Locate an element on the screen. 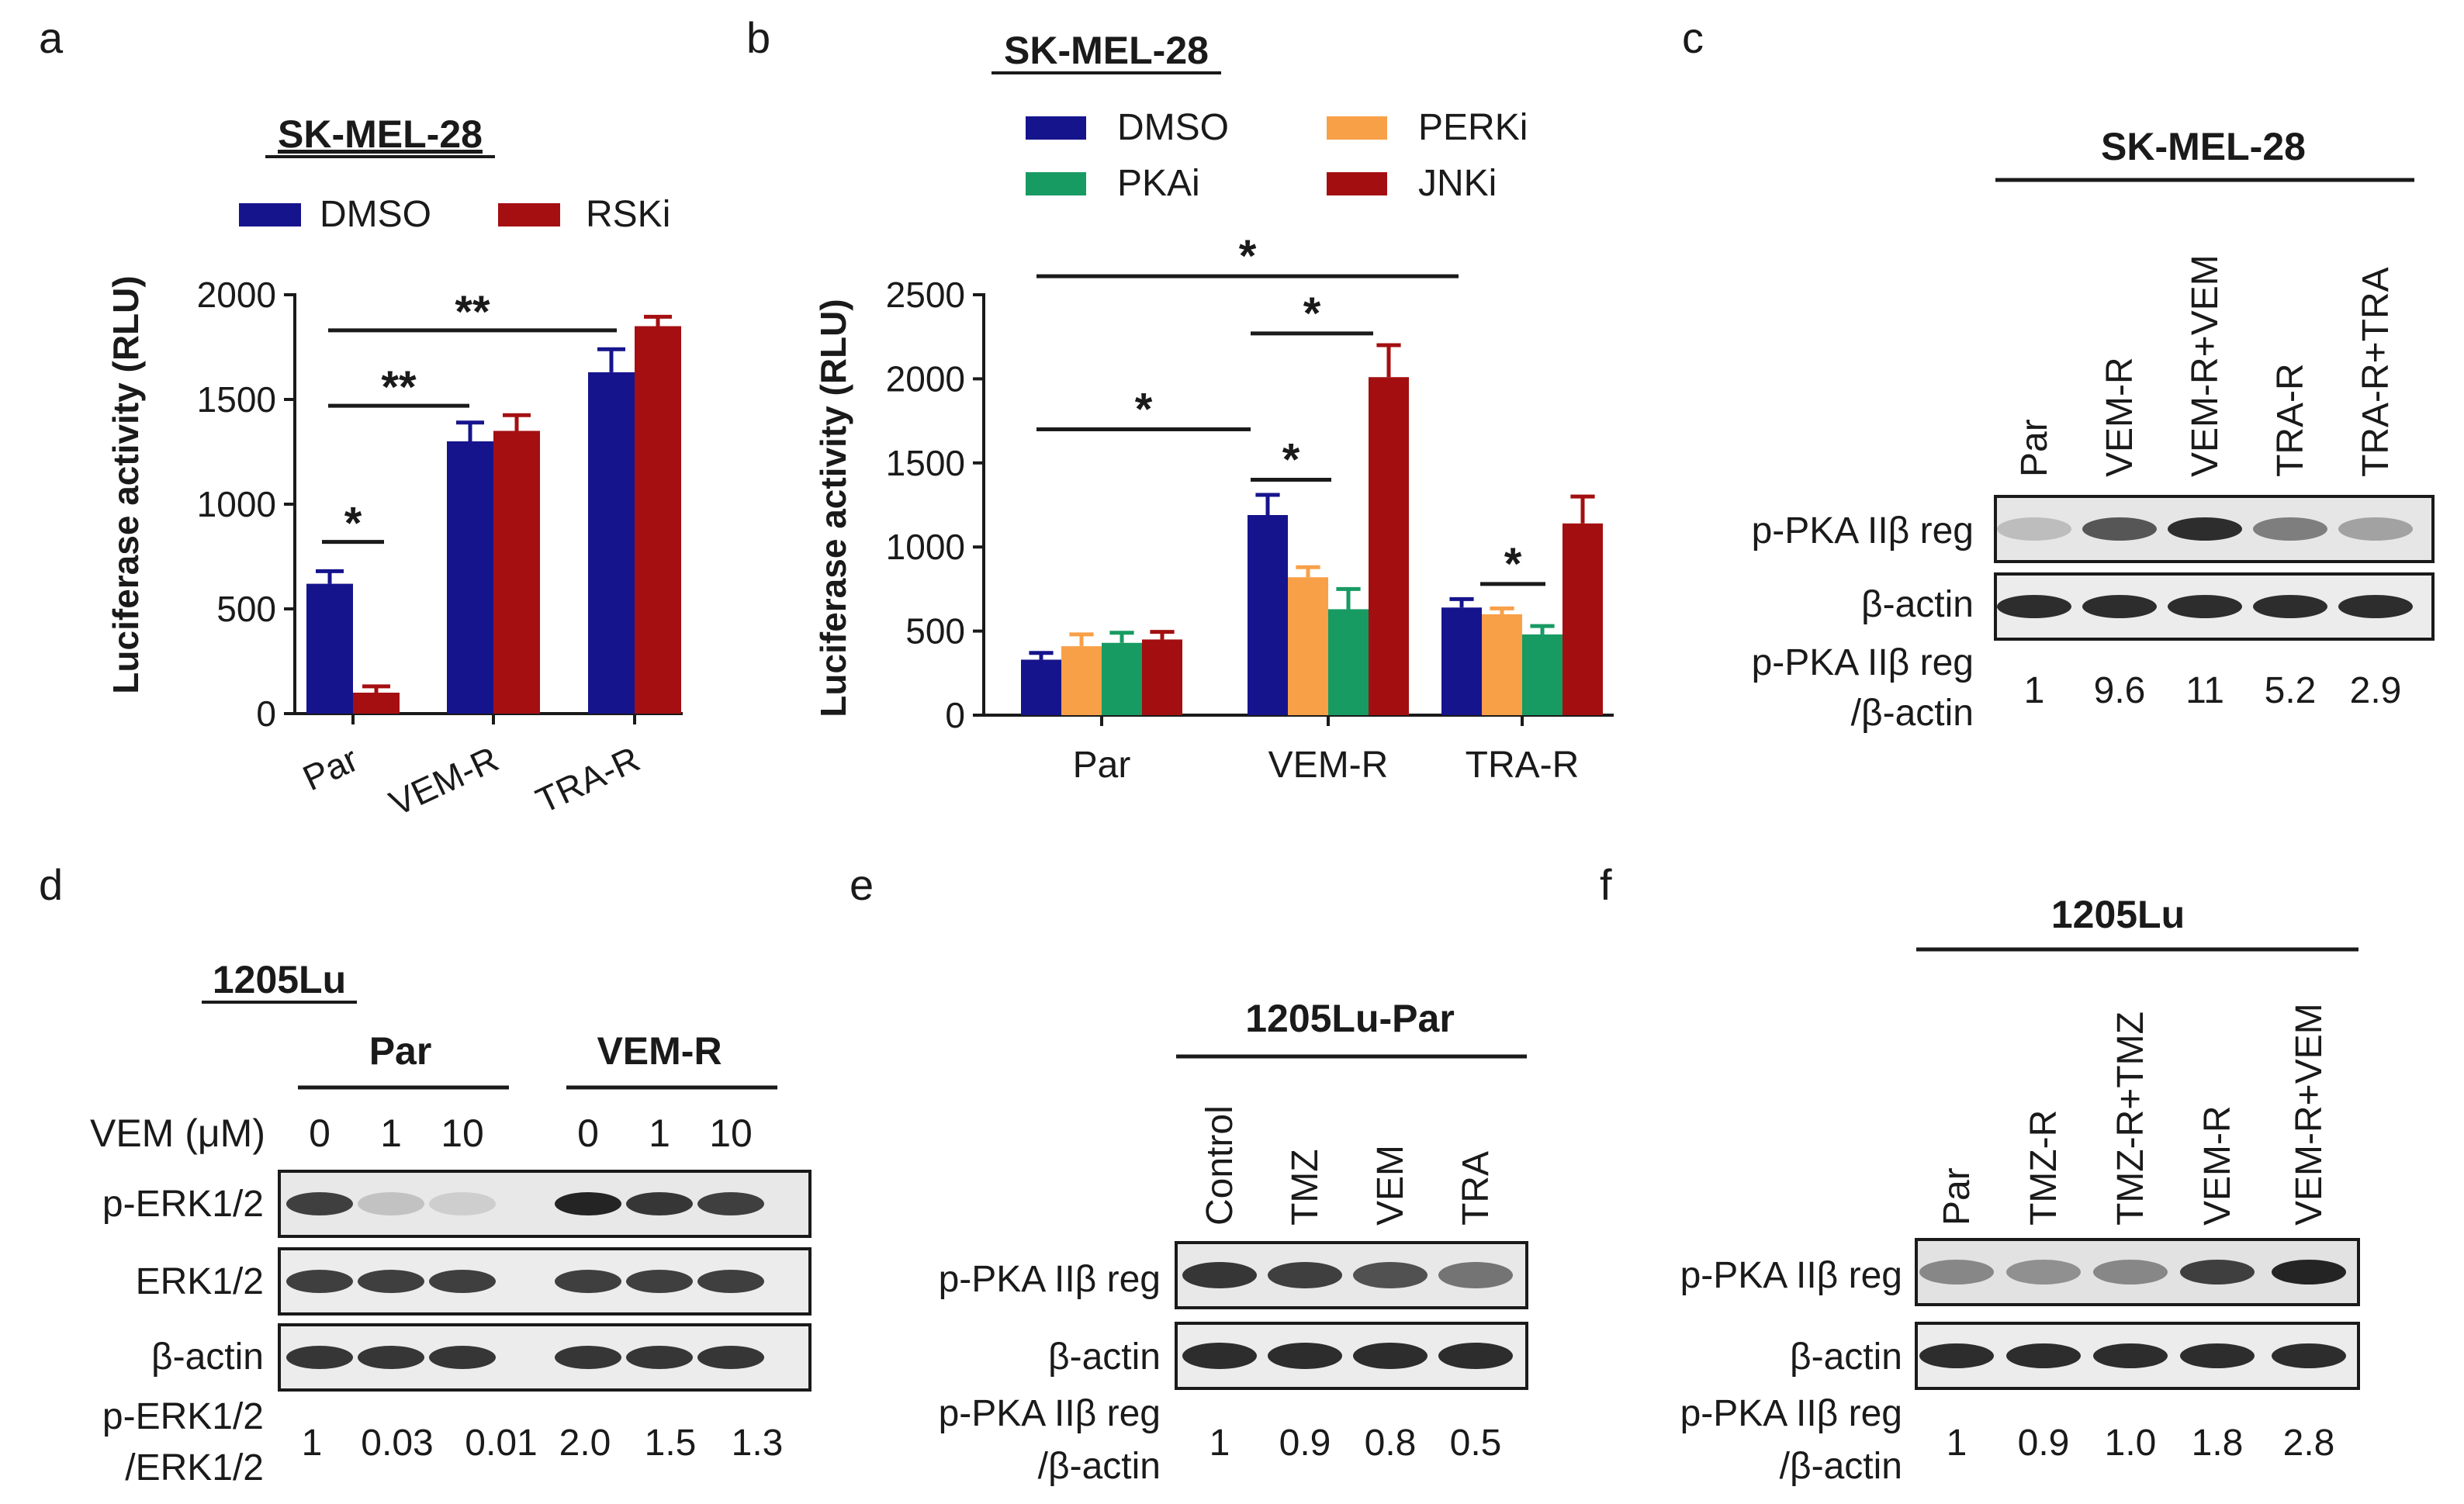 The height and width of the screenshot is (1504, 2464). legend-label-rski: RSKi is located at coordinates (628, 214).